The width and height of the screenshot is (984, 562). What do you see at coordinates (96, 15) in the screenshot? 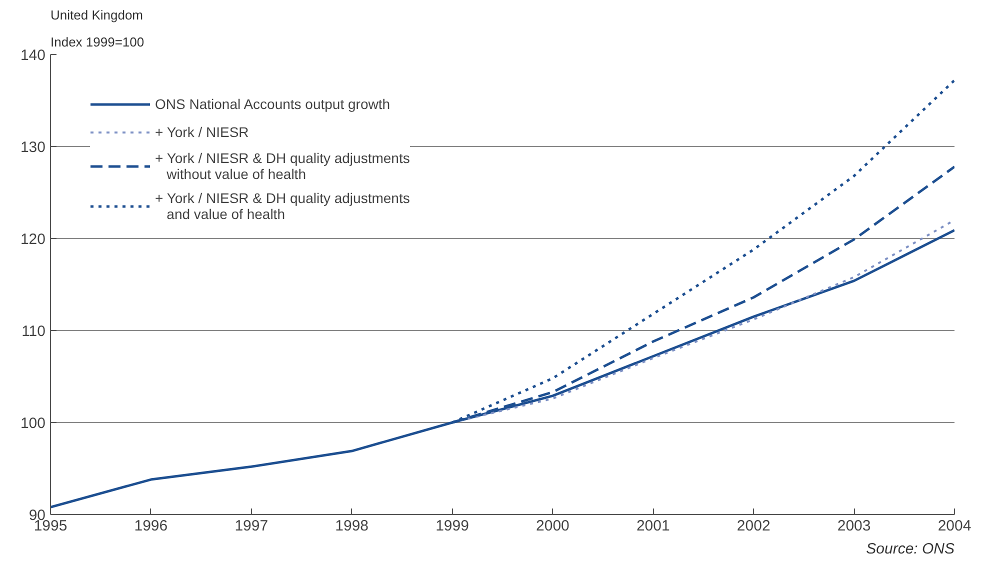
I see `chart-title: United Kingdom` at bounding box center [96, 15].